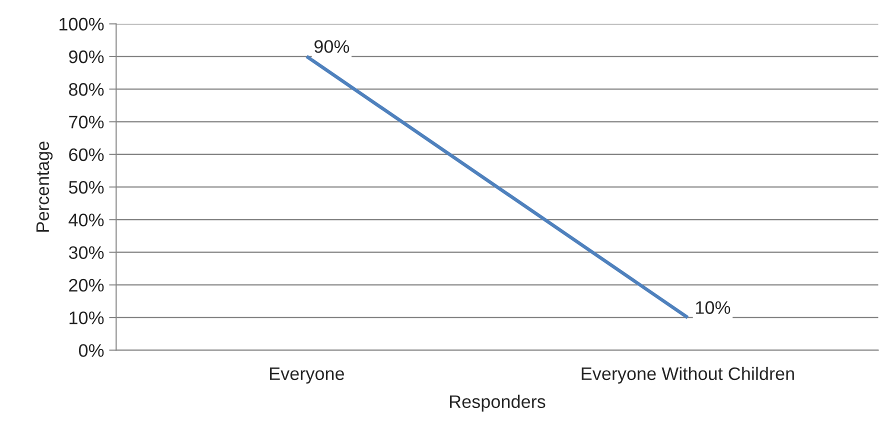 Image resolution: width=880 pixels, height=426 pixels. What do you see at coordinates (86, 187) in the screenshot?
I see `y-tick-label: 50%` at bounding box center [86, 187].